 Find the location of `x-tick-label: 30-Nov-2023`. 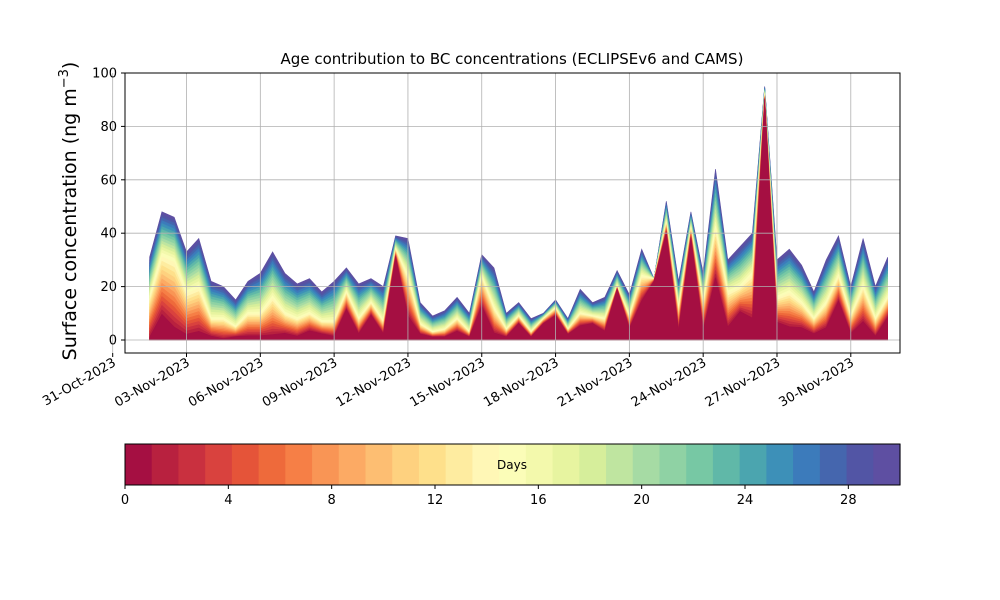

x-tick-label: 30-Nov-2023 is located at coordinates (817, 382).